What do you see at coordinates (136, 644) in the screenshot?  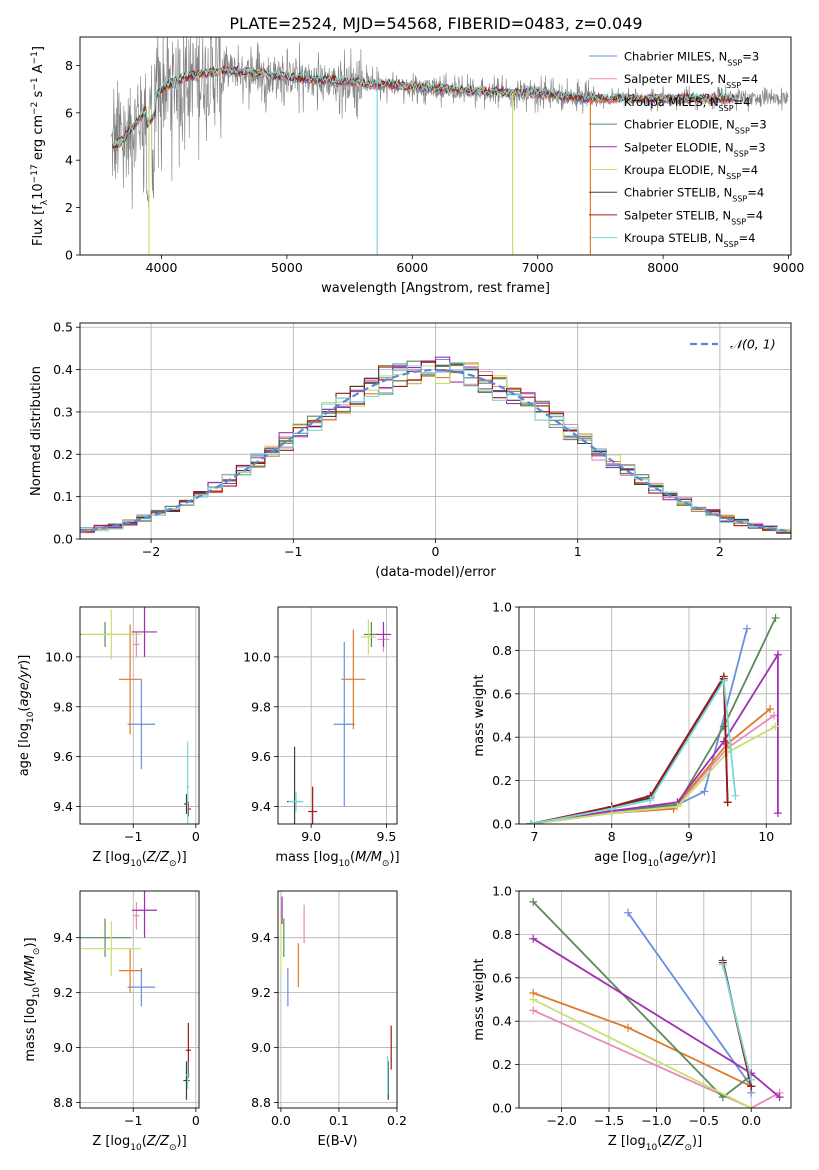 I see `errorbar-salpeter_miles` at bounding box center [136, 644].